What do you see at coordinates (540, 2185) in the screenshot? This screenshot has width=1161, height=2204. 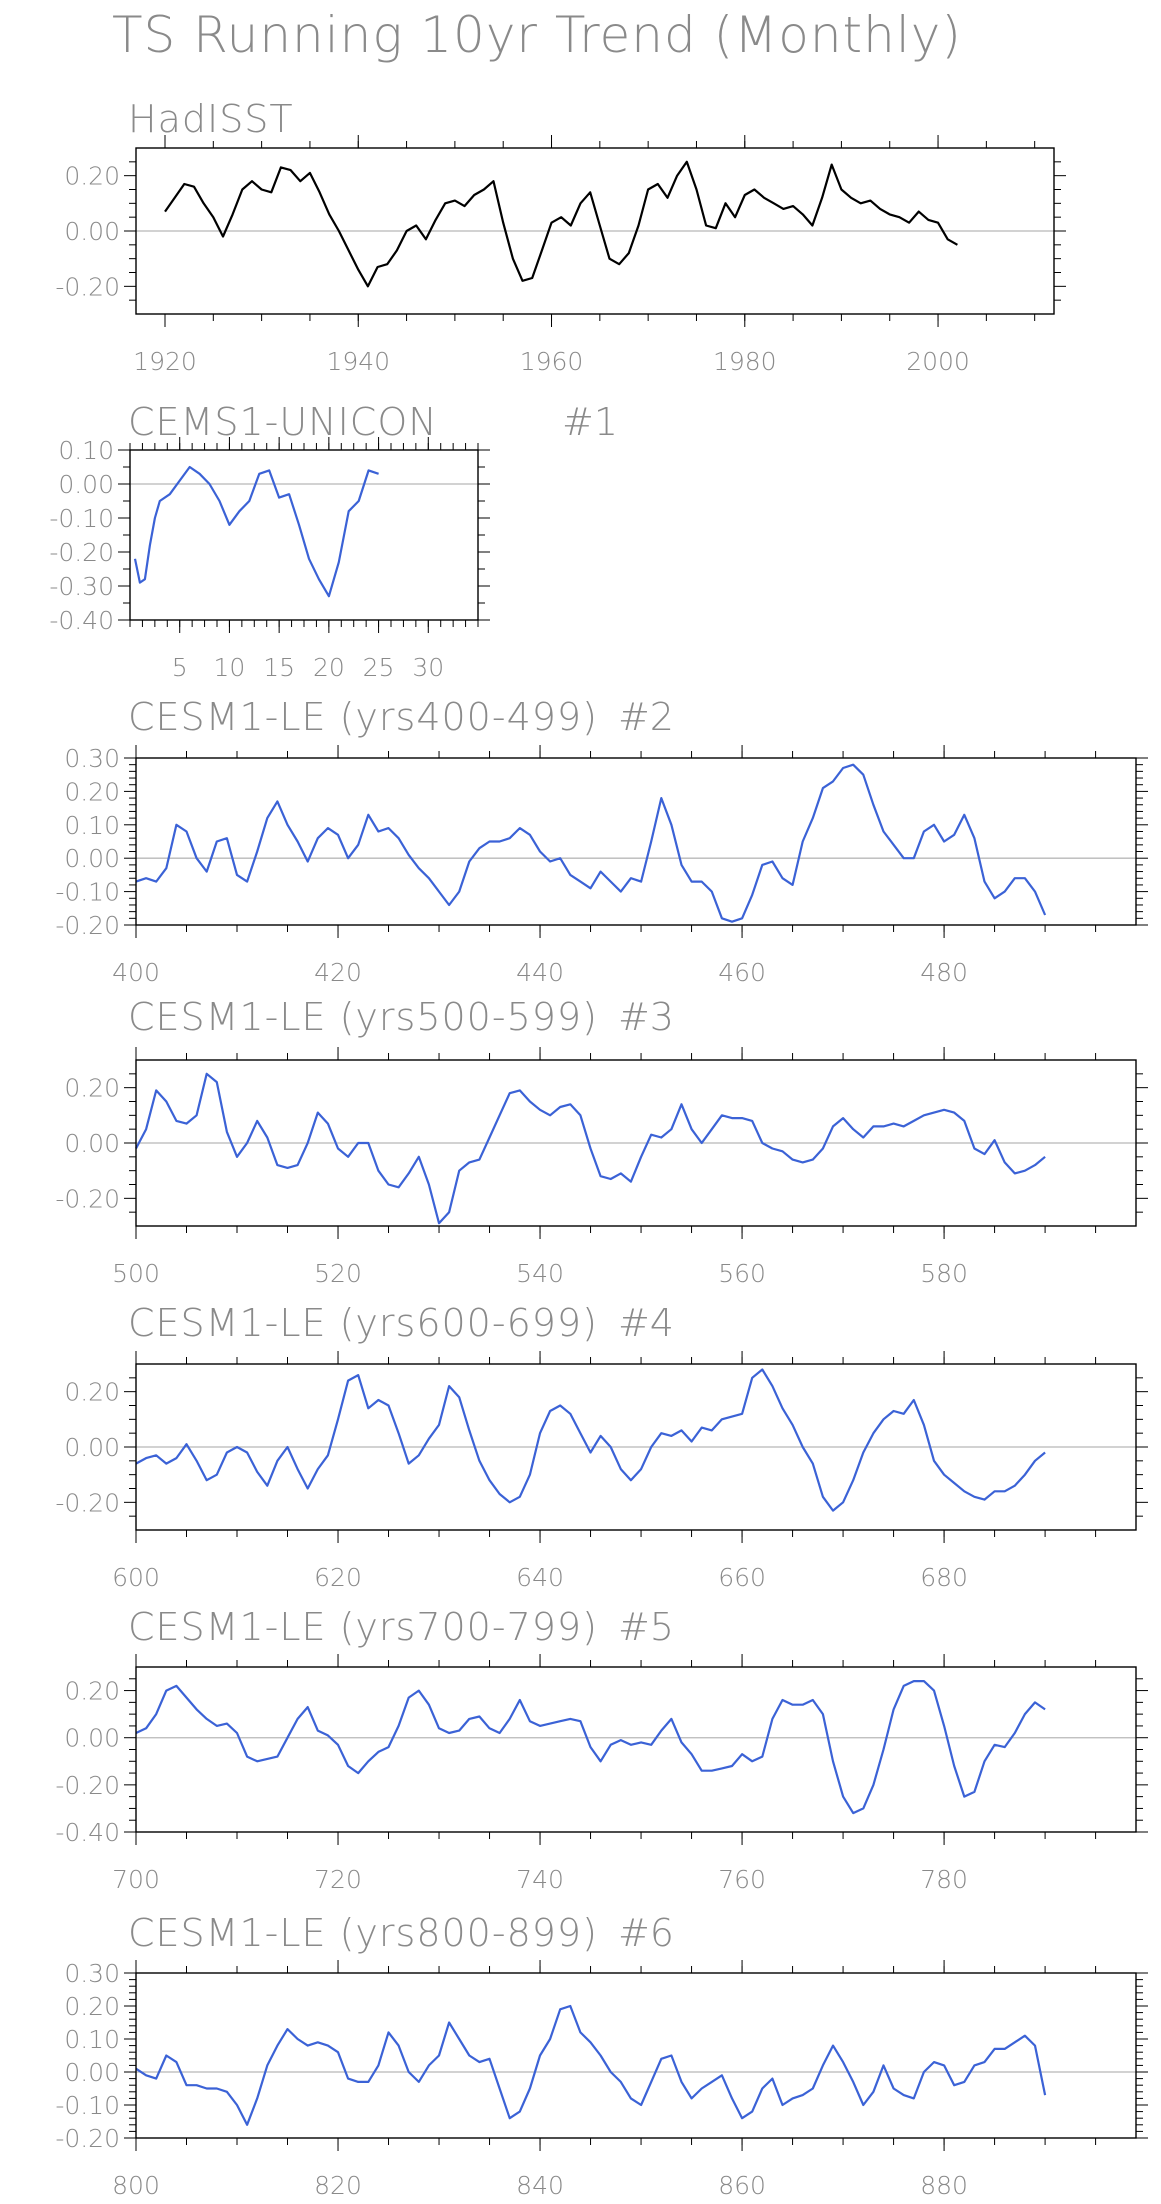 I see `x-tick-label: 840` at bounding box center [540, 2185].